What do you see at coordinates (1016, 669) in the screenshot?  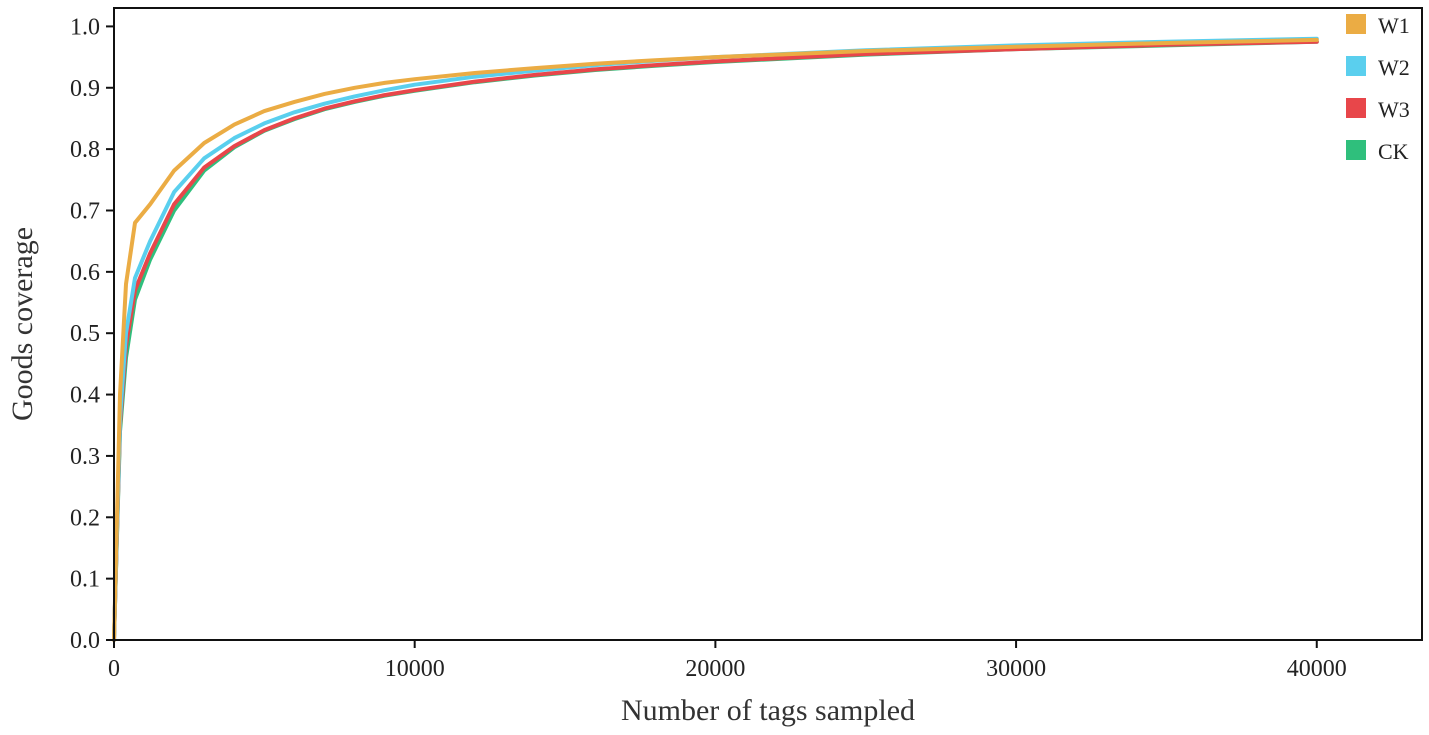 I see `x-tick-label: 30000` at bounding box center [1016, 669].